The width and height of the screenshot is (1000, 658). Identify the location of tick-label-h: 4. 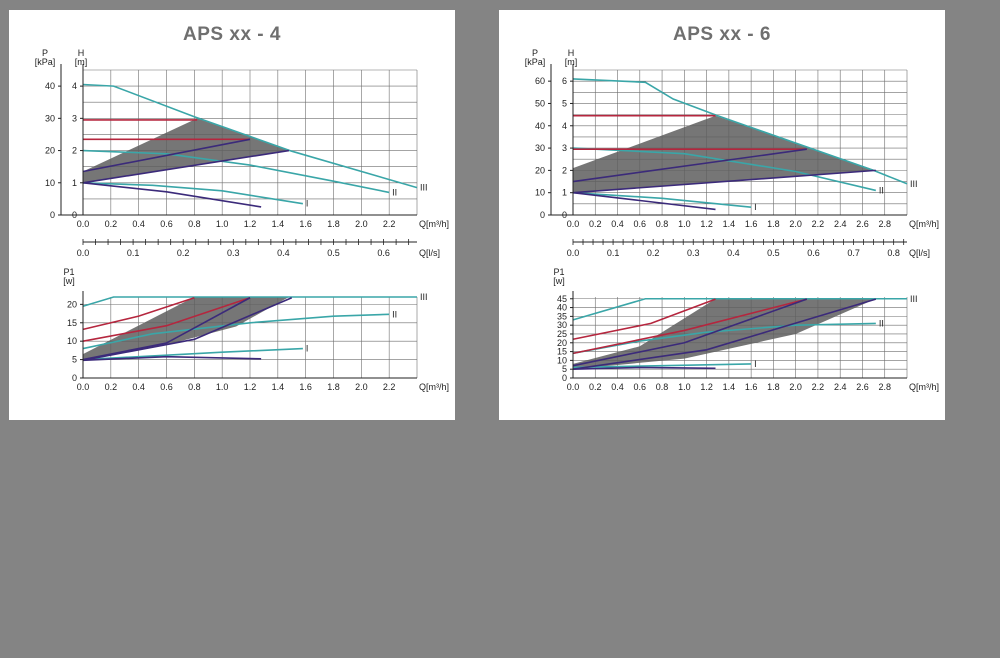
(564, 126).